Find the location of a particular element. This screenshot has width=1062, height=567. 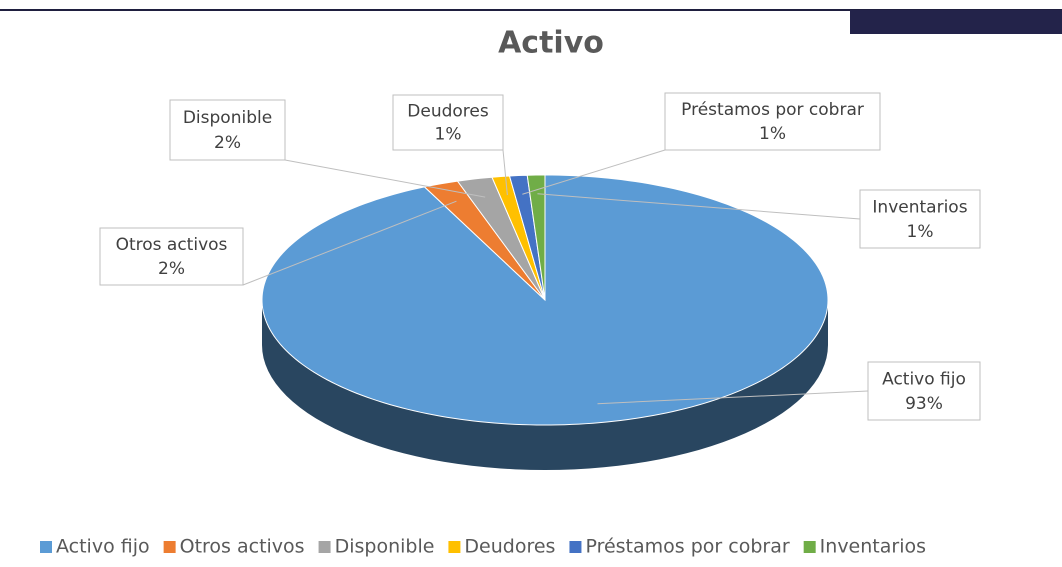

label-name: Disponible is located at coordinates (227, 118).